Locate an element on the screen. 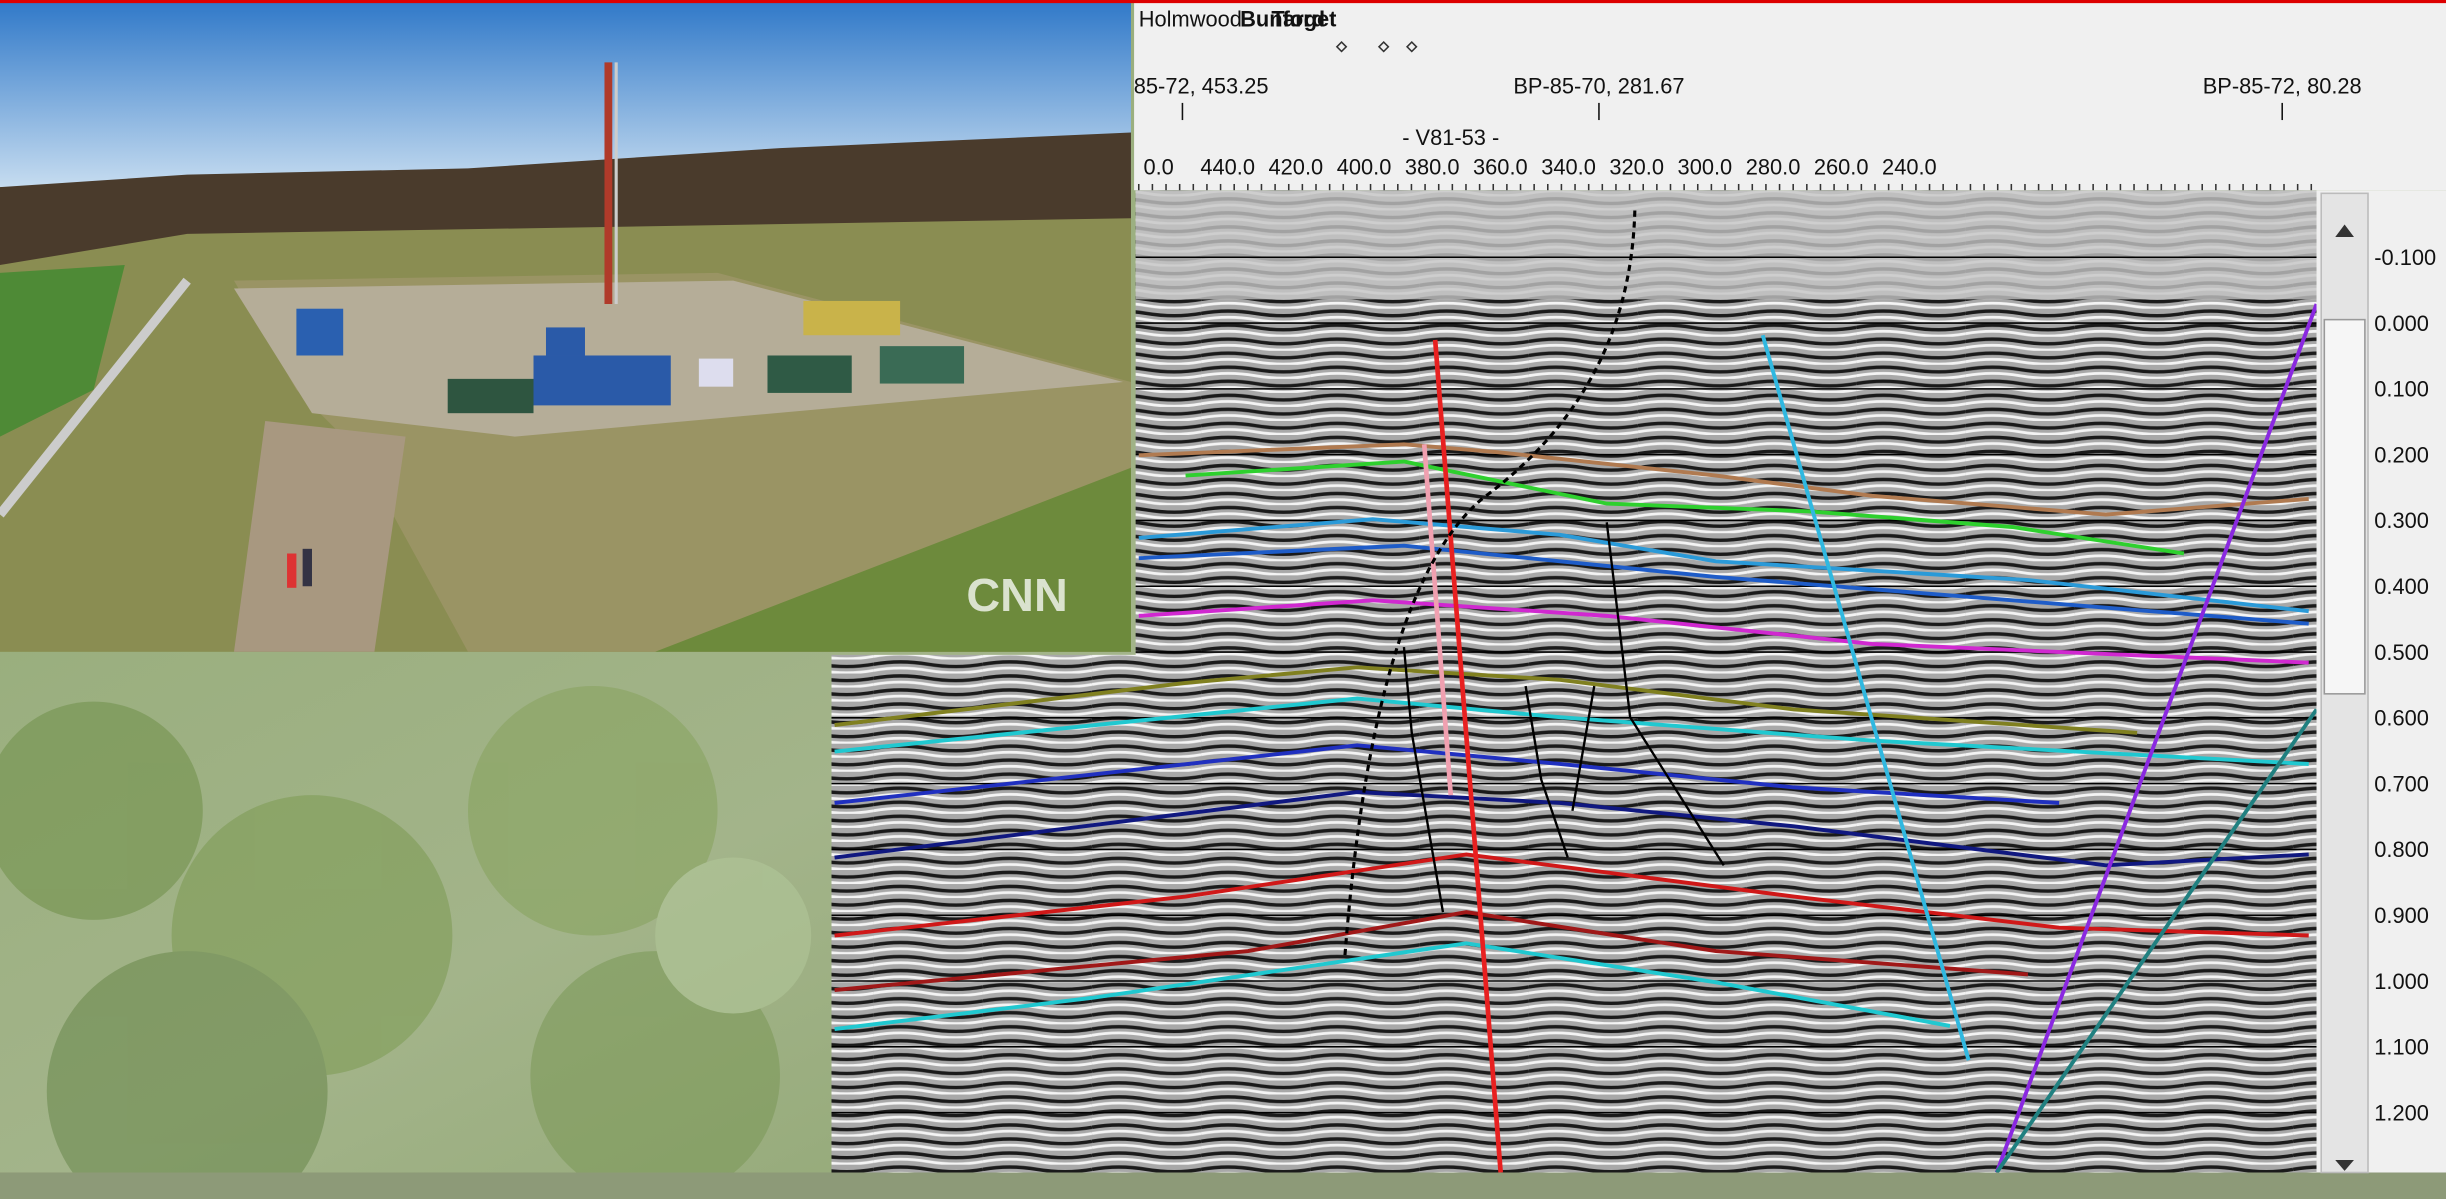 Image resolution: width=2446 pixels, height=1199 pixels. time-tick-label: 0.300 is located at coordinates (2401, 520).